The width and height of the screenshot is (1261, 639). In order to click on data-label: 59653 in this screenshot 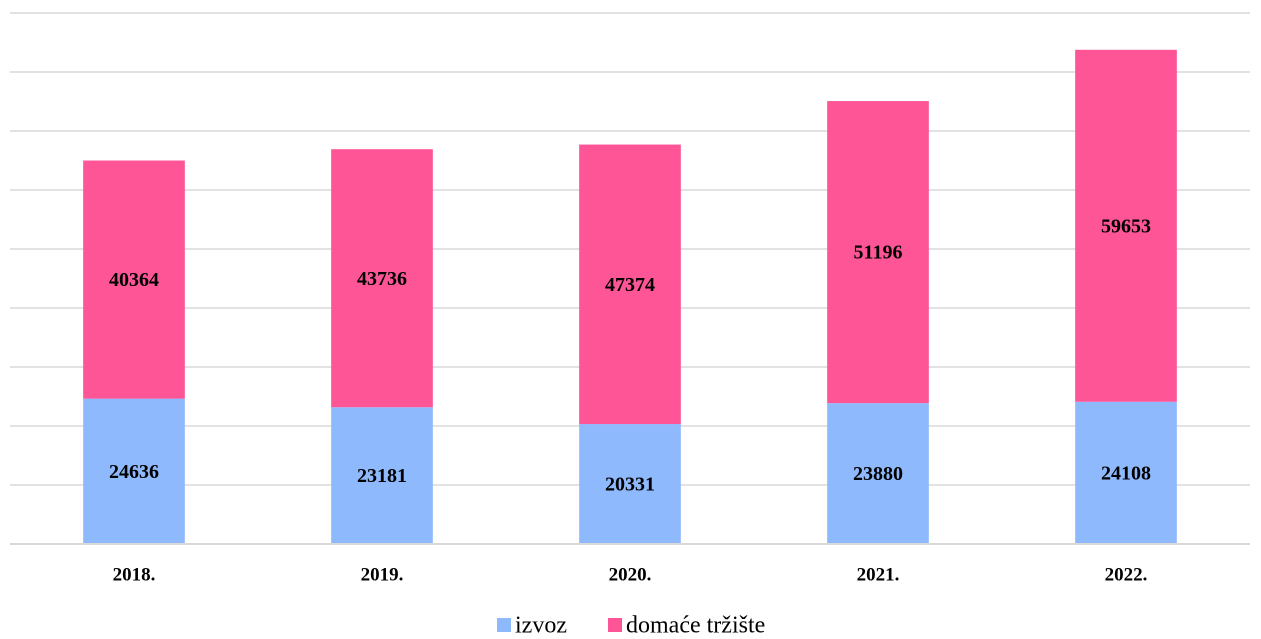, I will do `click(1126, 226)`.